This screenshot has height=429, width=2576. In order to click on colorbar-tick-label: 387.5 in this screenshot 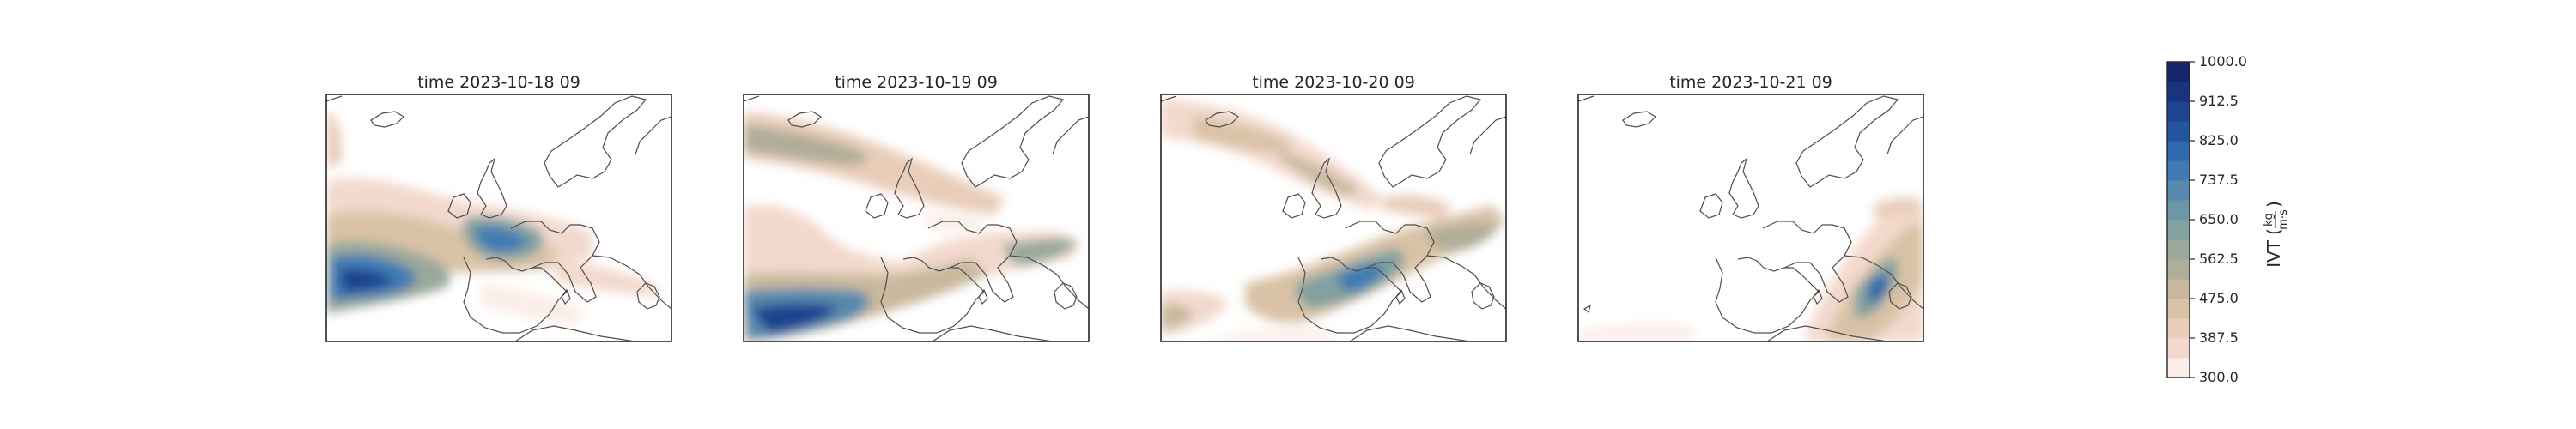, I will do `click(2219, 337)`.